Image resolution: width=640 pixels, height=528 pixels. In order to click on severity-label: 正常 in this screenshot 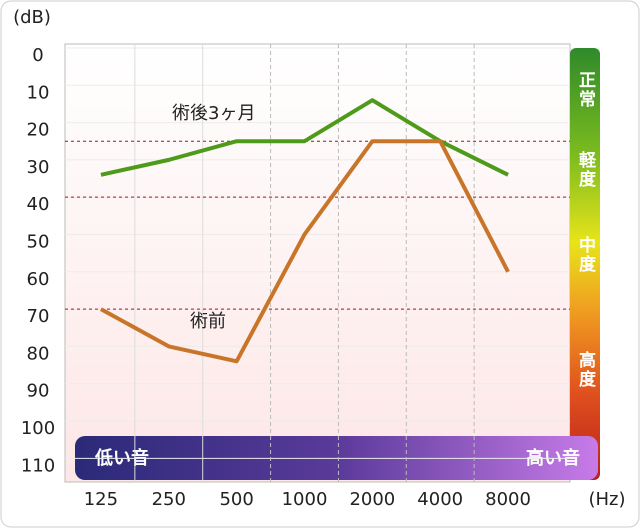, I will do `click(585, 90)`.